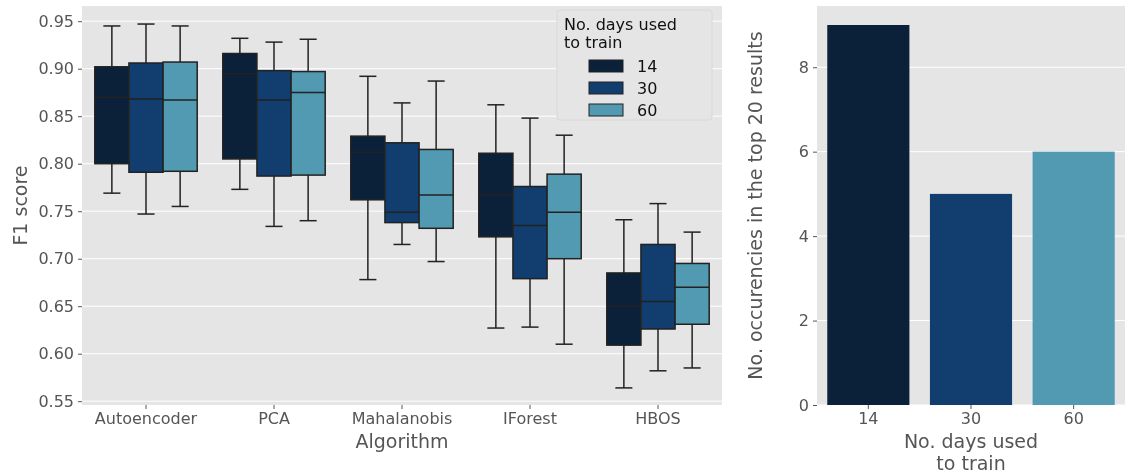 Image resolution: width=1125 pixels, height=475 pixels. What do you see at coordinates (146, 419) in the screenshot?
I see `x-tick-label: Autoencoder` at bounding box center [146, 419].